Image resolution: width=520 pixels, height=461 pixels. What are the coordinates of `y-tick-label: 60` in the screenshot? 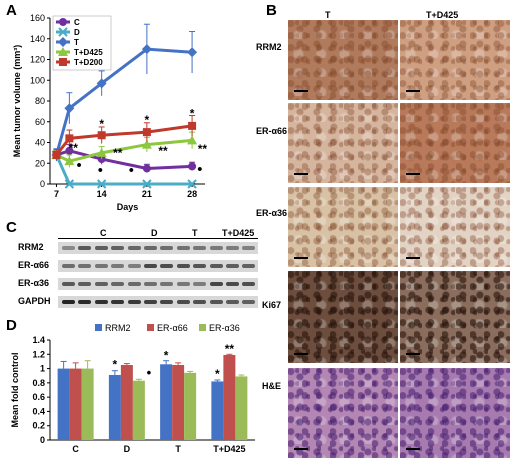 It's located at (40, 122).